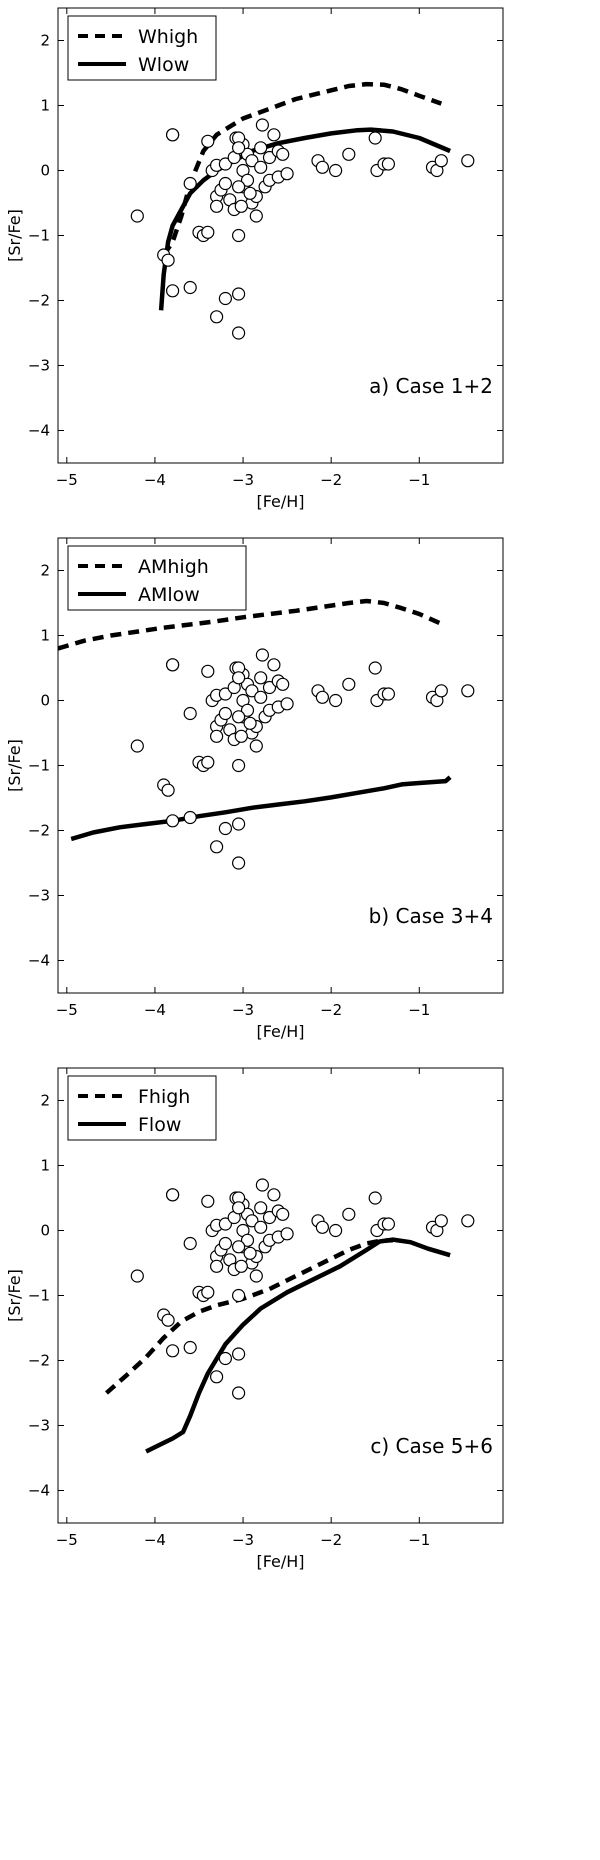 The width and height of the screenshot is (600, 1860). Describe the element at coordinates (298, 1345) in the screenshot. I see `series-line-Flow` at that location.